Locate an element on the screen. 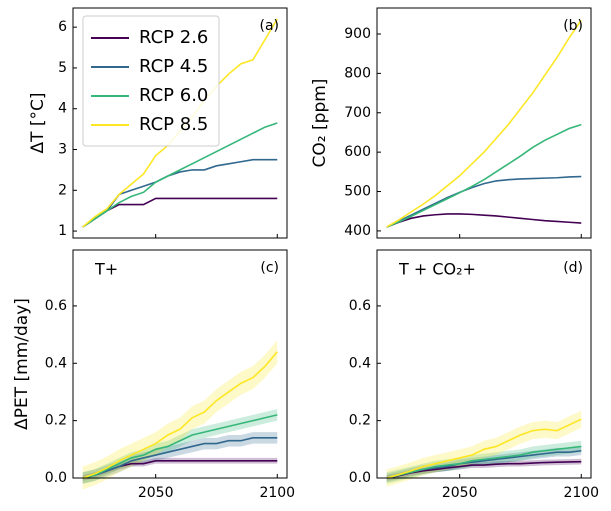 The image size is (611, 511). panel-title: T + CO₂+ is located at coordinates (437, 269).